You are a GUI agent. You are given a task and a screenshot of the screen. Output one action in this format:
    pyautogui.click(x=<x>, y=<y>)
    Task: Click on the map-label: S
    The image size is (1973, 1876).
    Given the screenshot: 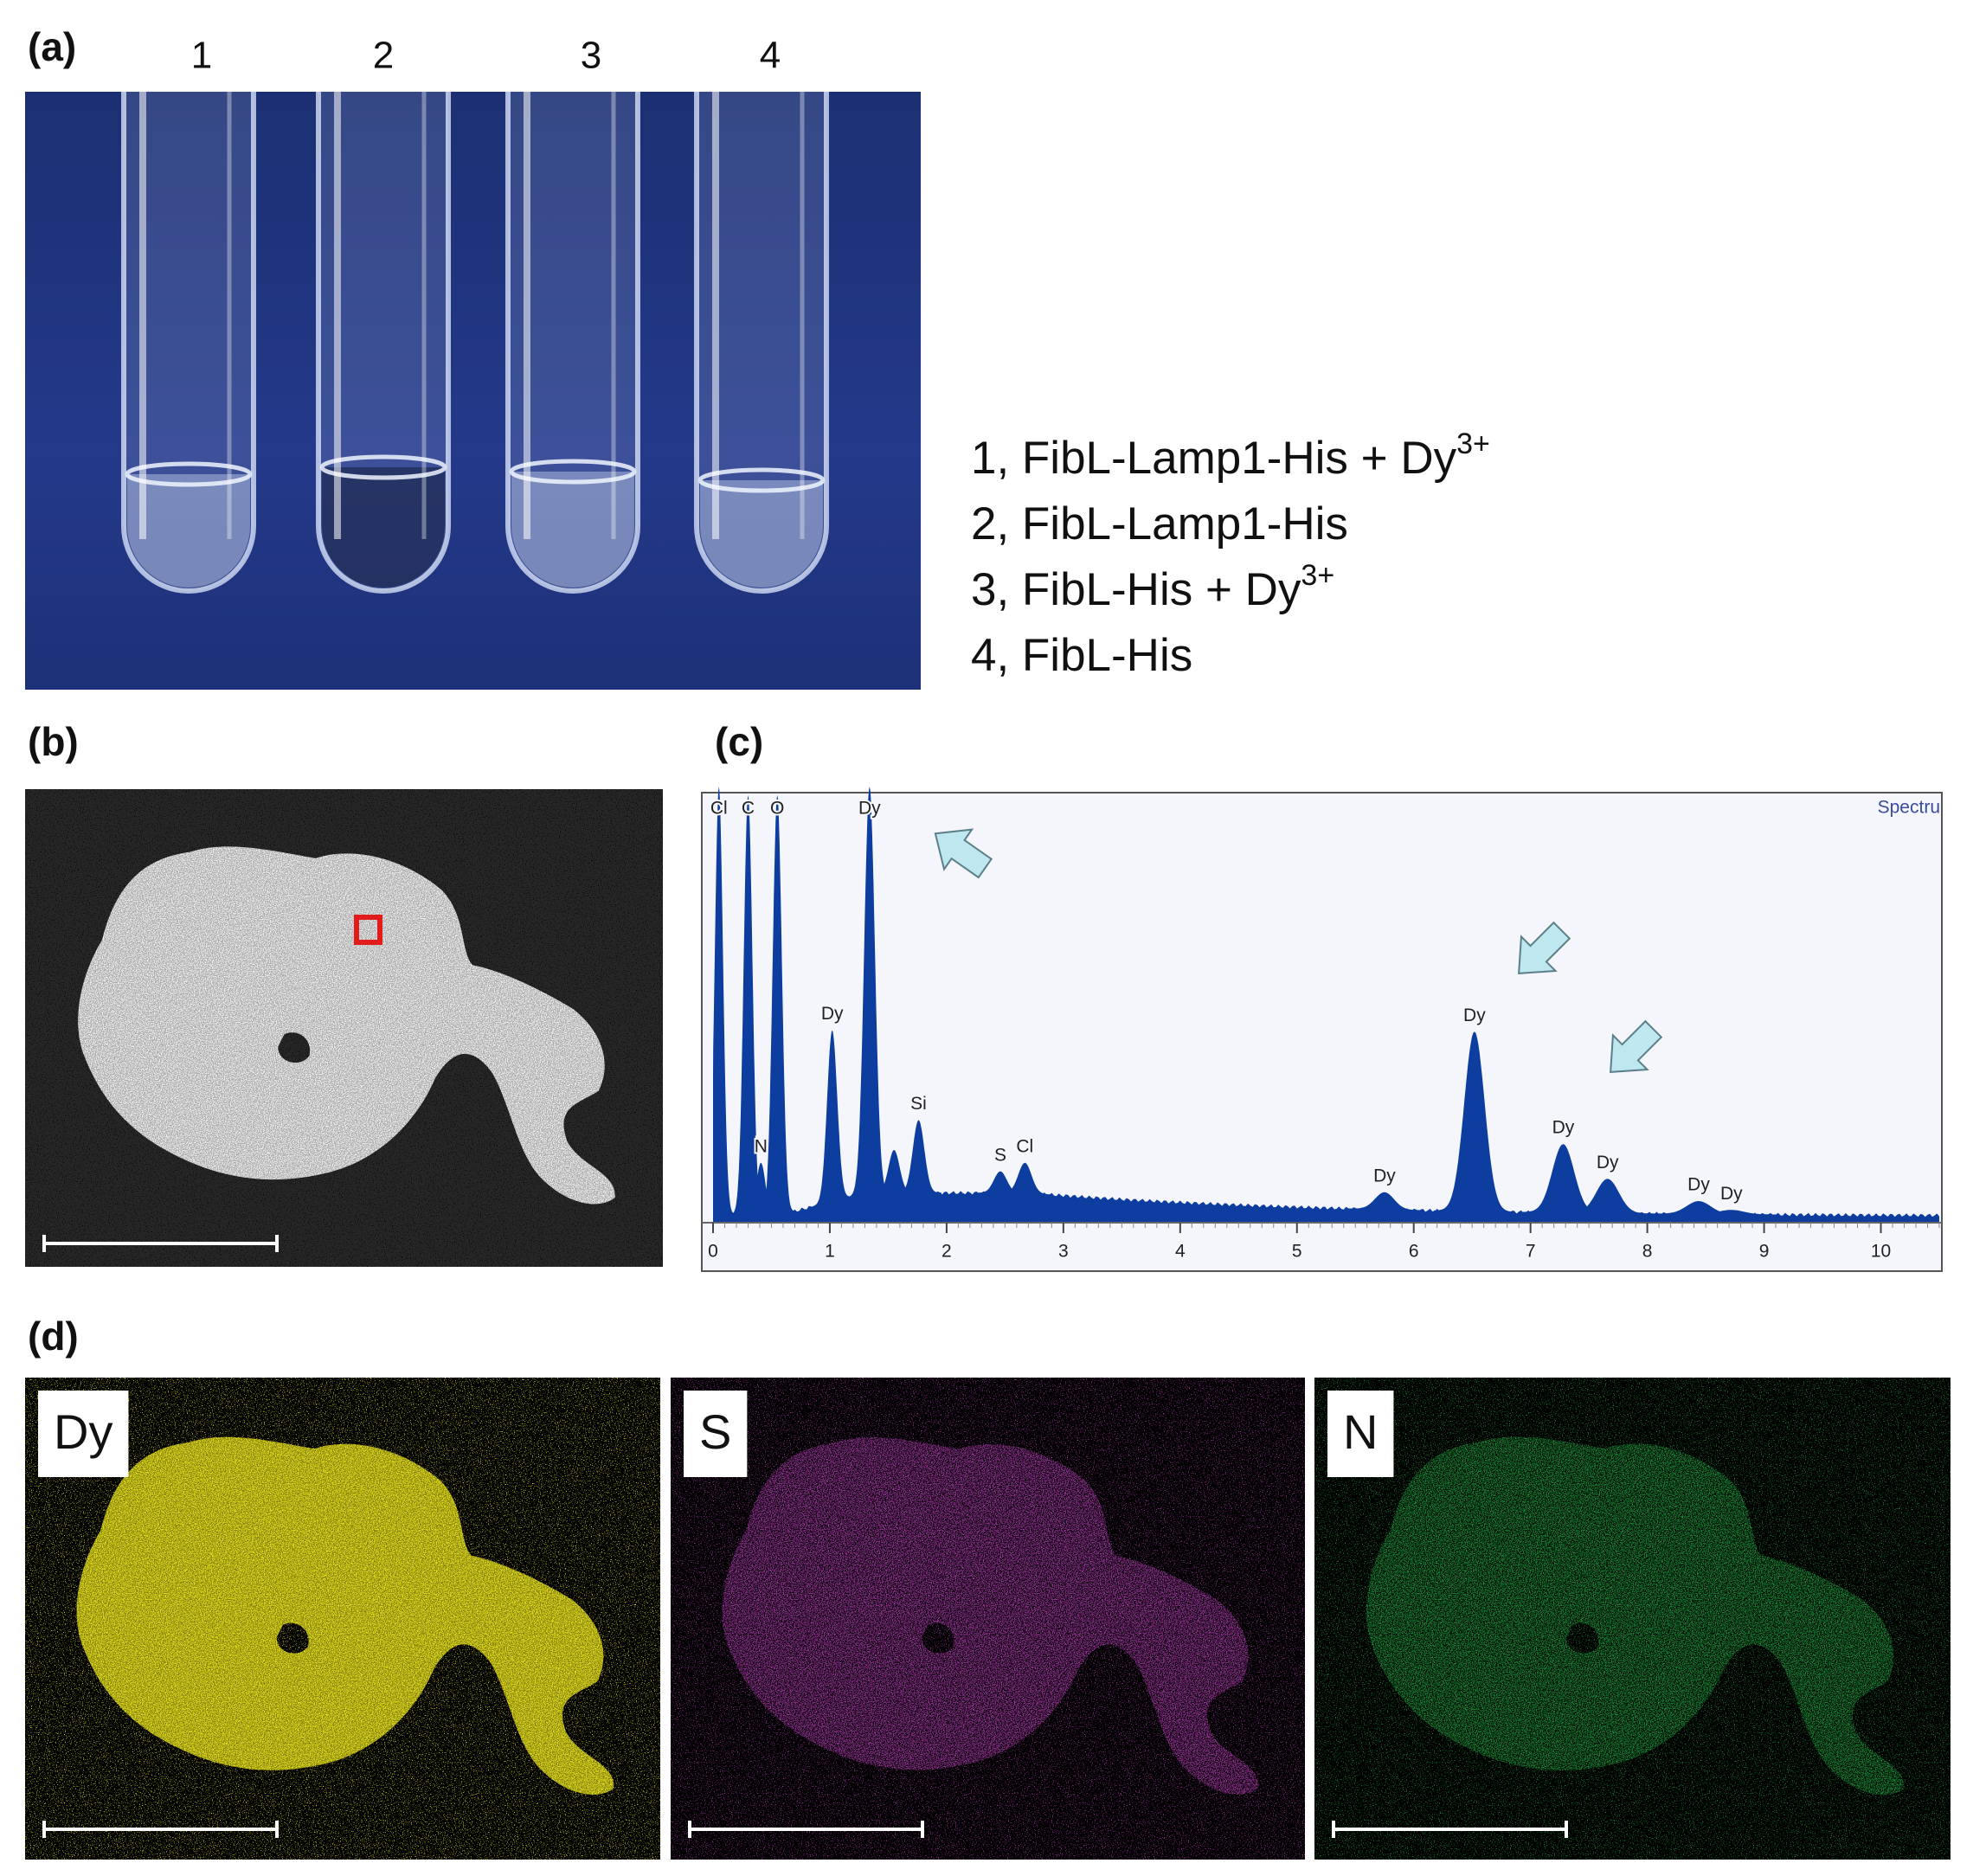 What is the action you would take?
    pyautogui.click(x=715, y=1432)
    